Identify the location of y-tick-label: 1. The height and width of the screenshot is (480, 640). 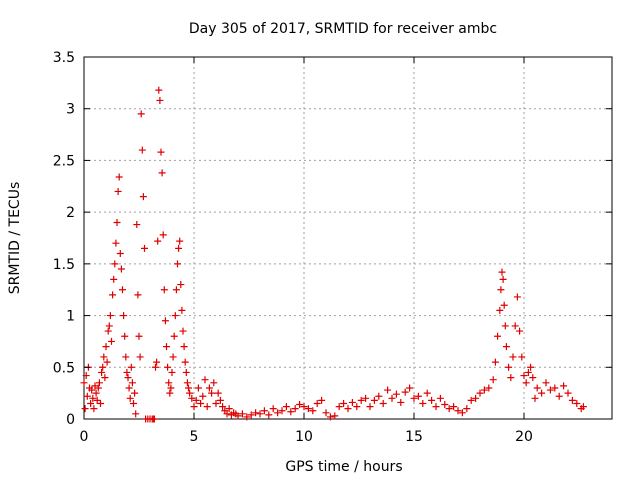
(70, 317).